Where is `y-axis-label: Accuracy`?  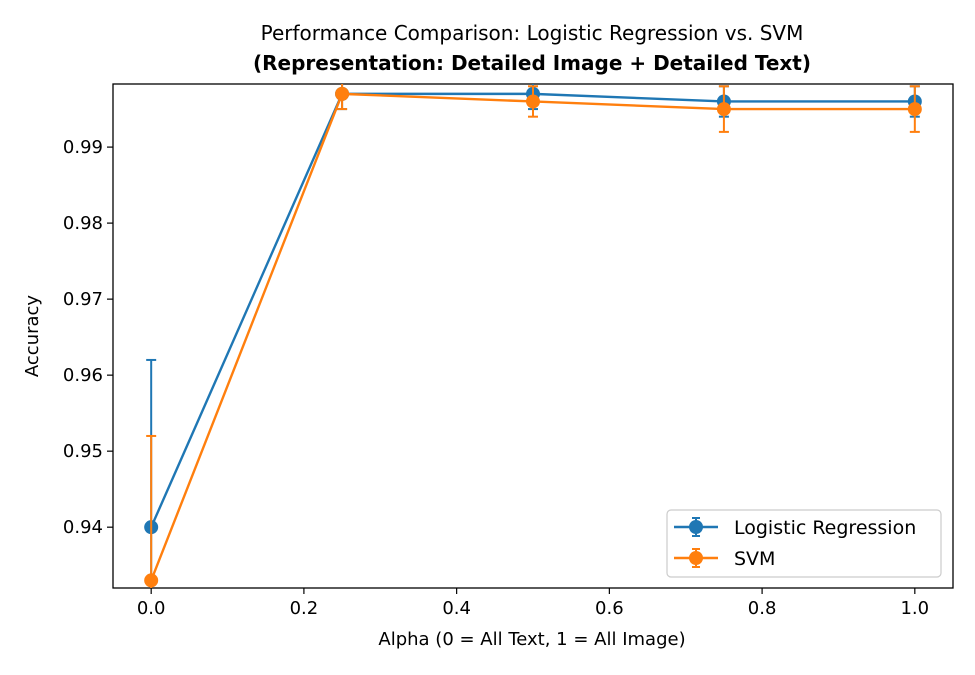 y-axis-label: Accuracy is located at coordinates (32, 336).